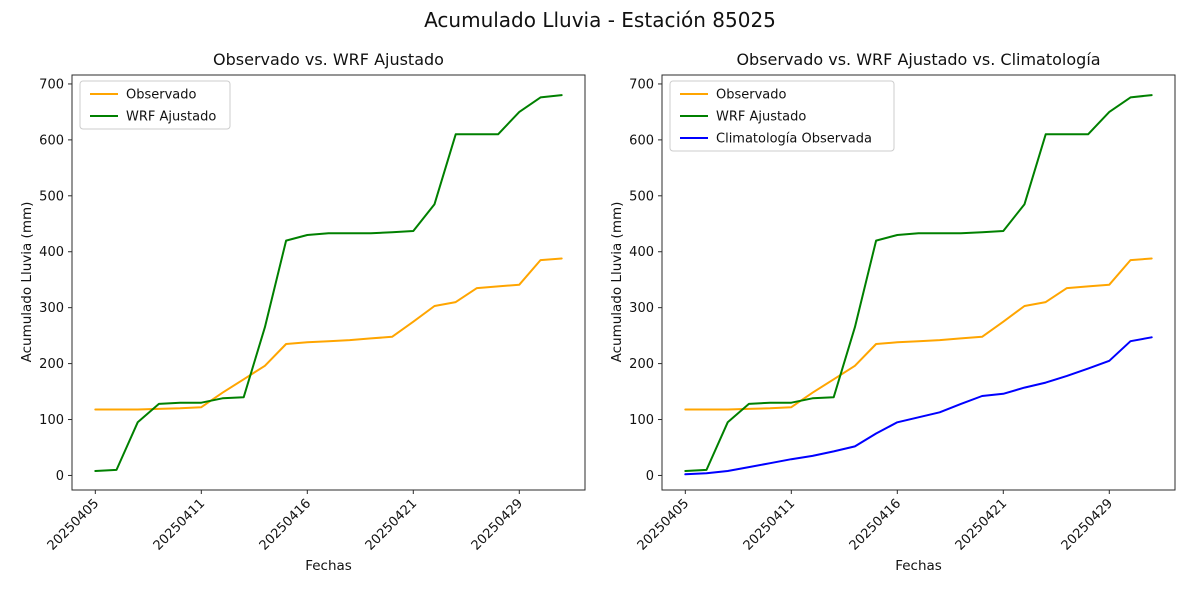 The image size is (1200, 600). I want to click on legend-box, so click(782, 116).